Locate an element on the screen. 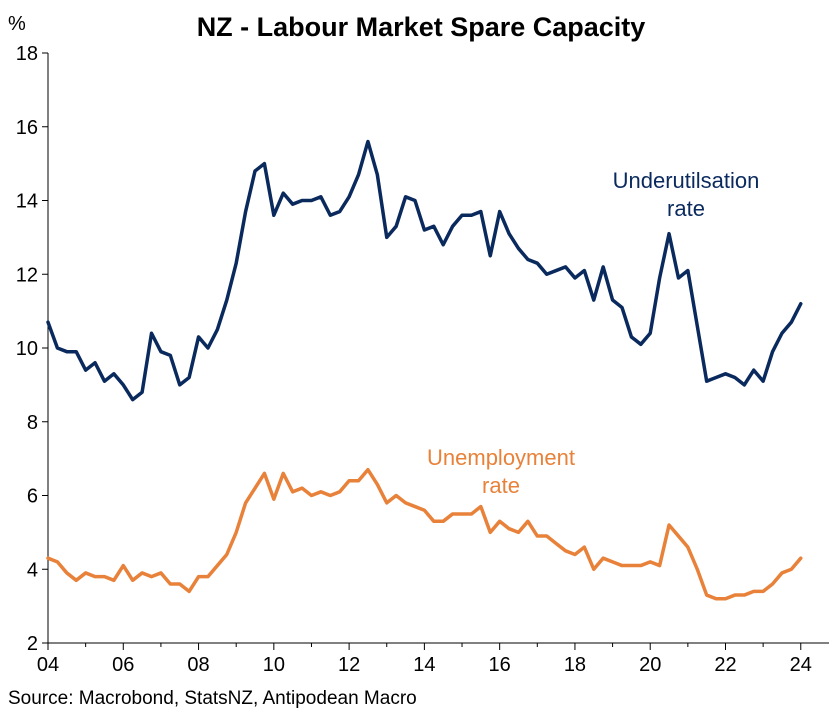 Image resolution: width=835 pixels, height=713 pixels. x-tick-label: 24 is located at coordinates (801, 665).